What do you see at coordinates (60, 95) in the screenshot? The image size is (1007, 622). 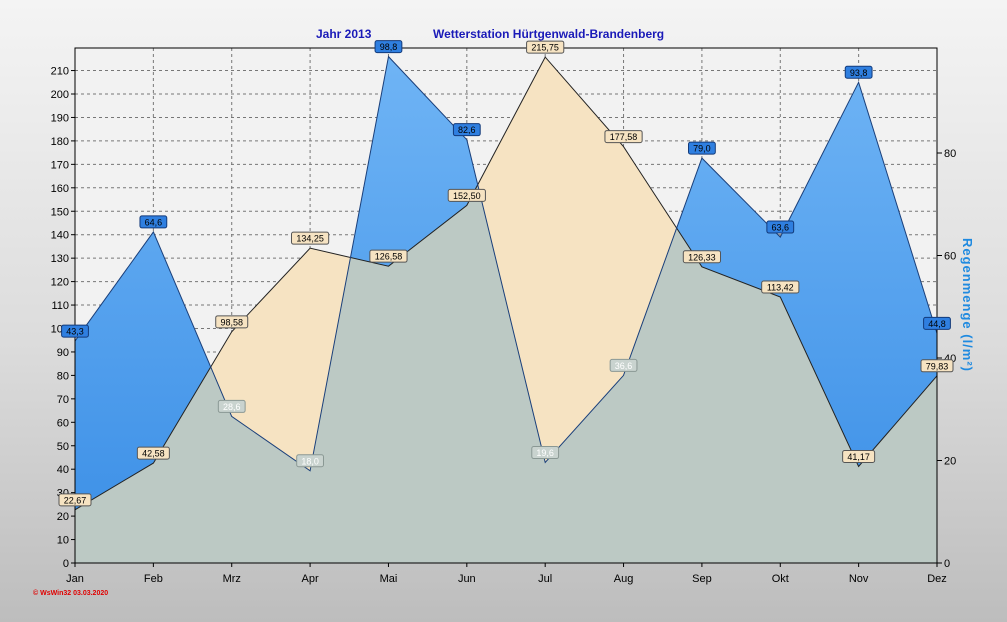 I see `y-left-tick-label: 200` at bounding box center [60, 95].